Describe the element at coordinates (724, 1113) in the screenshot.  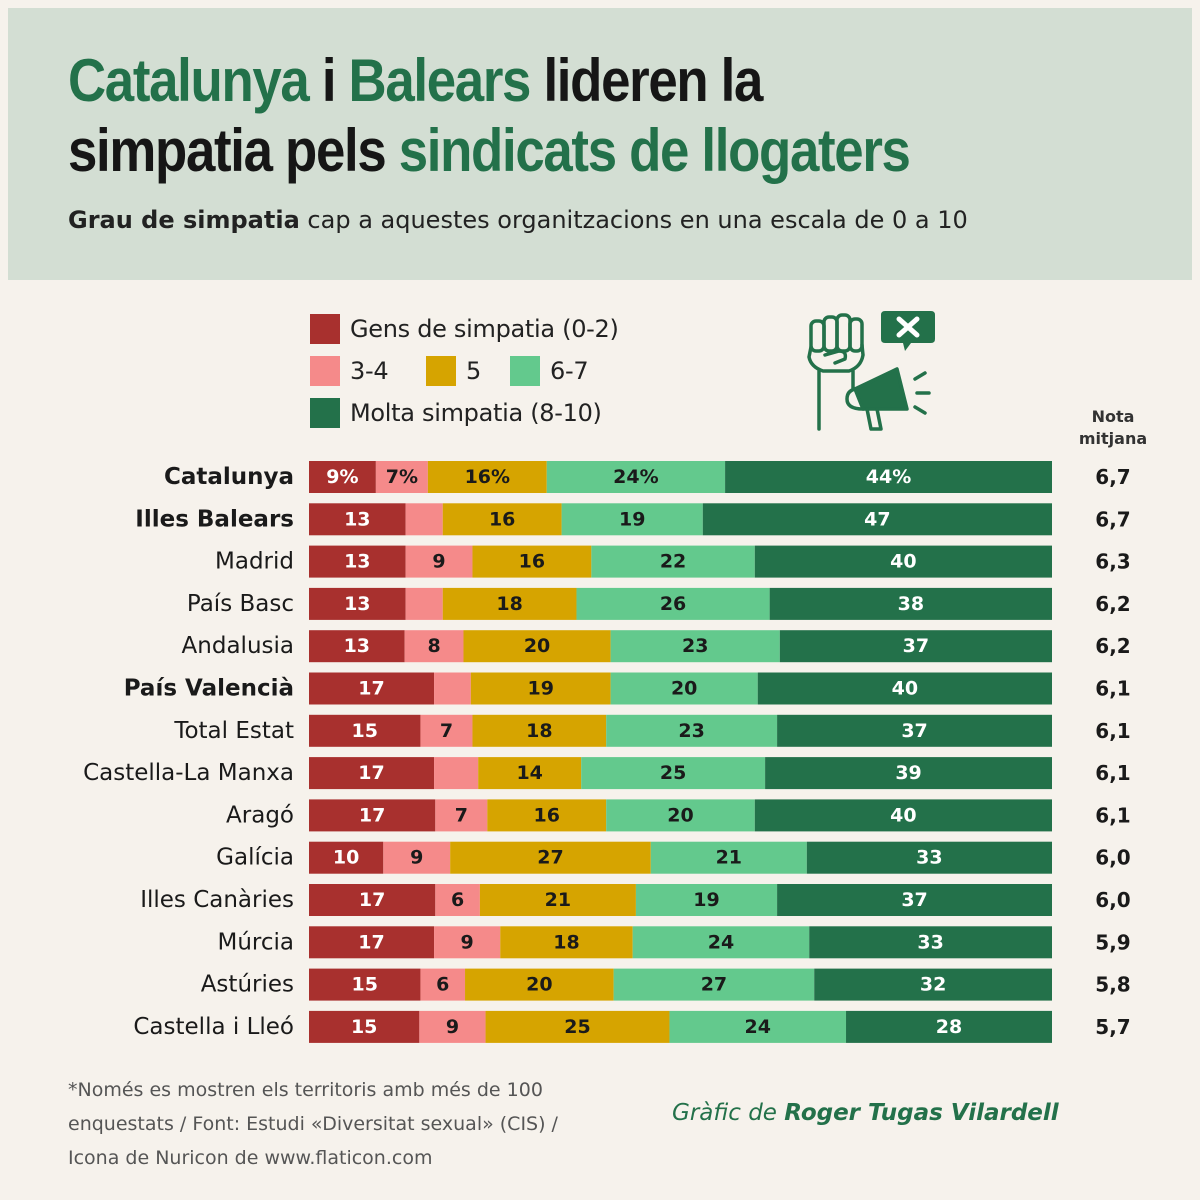
I see `credit-prefix: Gràfic de` at that location.